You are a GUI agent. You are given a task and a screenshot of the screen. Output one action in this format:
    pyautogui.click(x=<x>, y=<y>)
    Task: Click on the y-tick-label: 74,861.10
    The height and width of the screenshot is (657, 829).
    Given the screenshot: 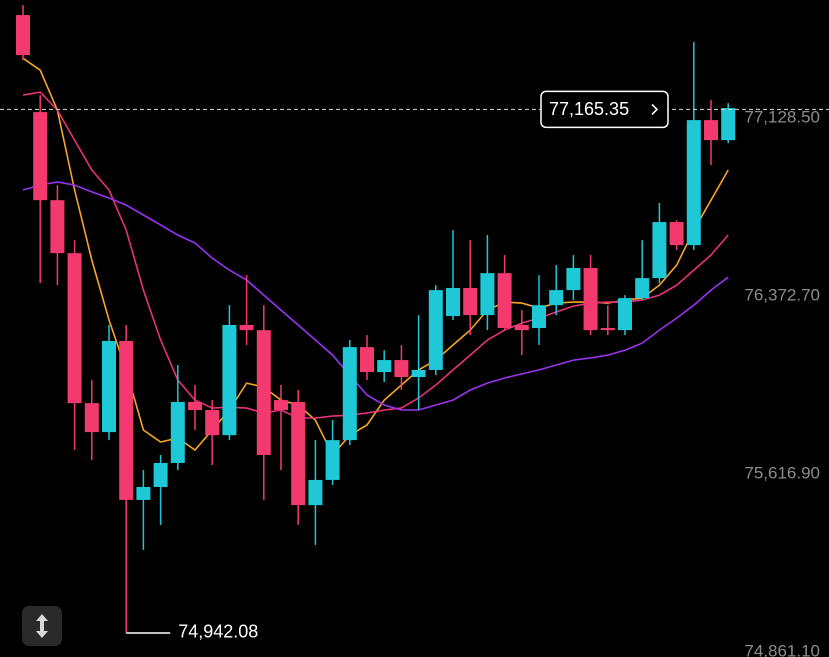 What is the action you would take?
    pyautogui.click(x=782, y=649)
    